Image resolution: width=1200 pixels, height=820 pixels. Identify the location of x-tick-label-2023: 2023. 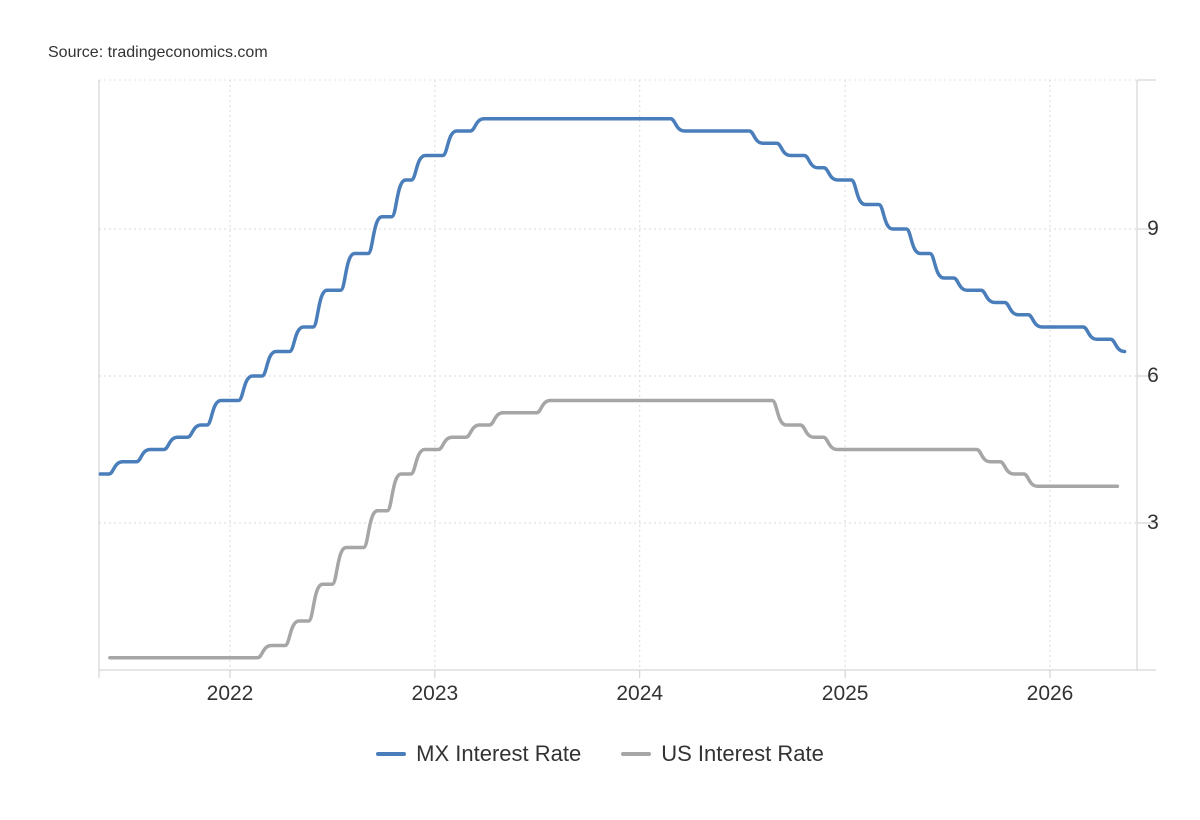
(435, 693).